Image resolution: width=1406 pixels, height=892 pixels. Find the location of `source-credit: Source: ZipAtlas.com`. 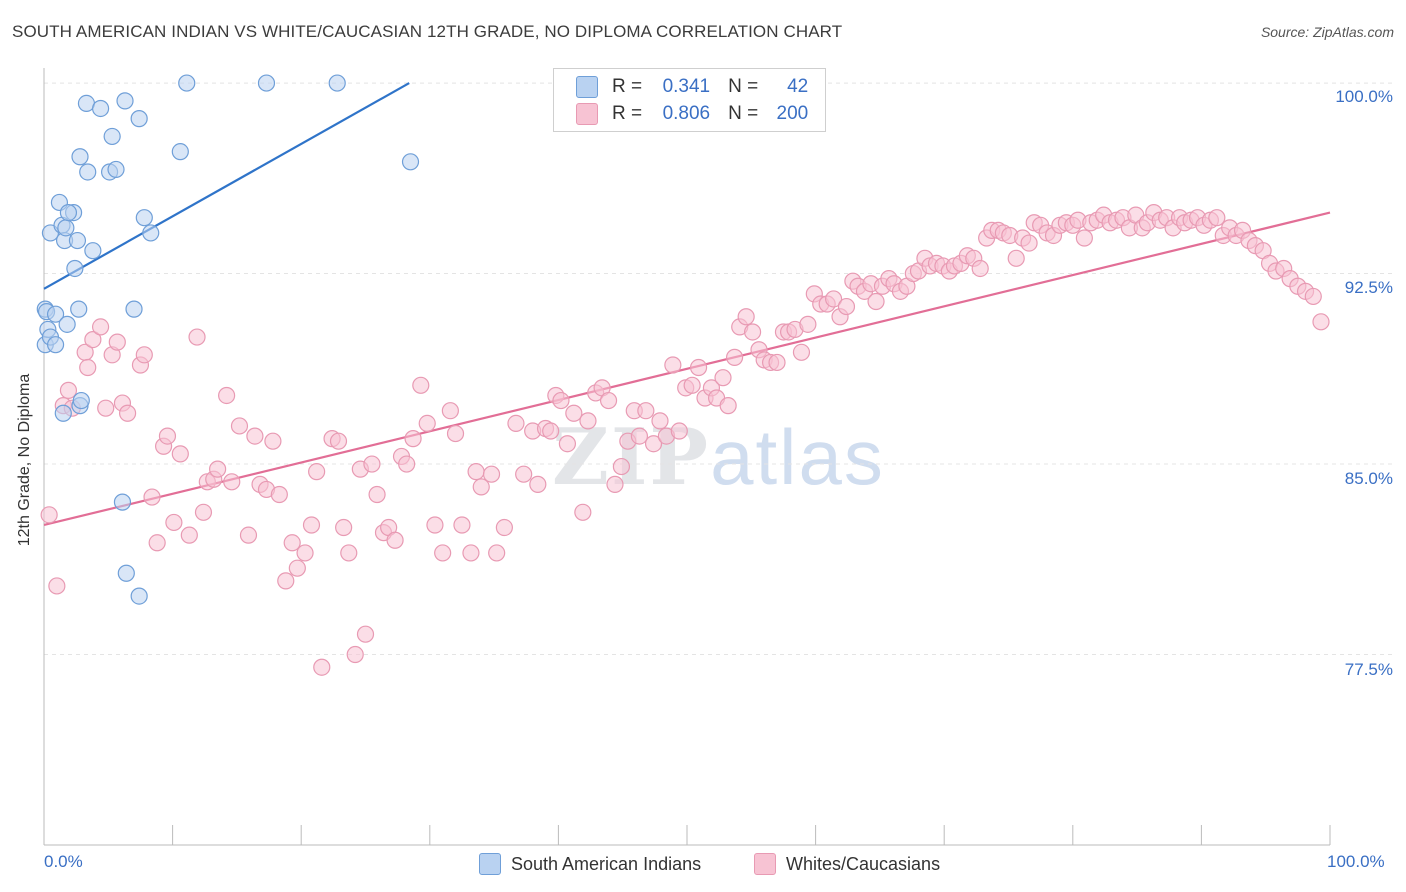

source-credit: Source: ZipAtlas.com is located at coordinates (1327, 32).